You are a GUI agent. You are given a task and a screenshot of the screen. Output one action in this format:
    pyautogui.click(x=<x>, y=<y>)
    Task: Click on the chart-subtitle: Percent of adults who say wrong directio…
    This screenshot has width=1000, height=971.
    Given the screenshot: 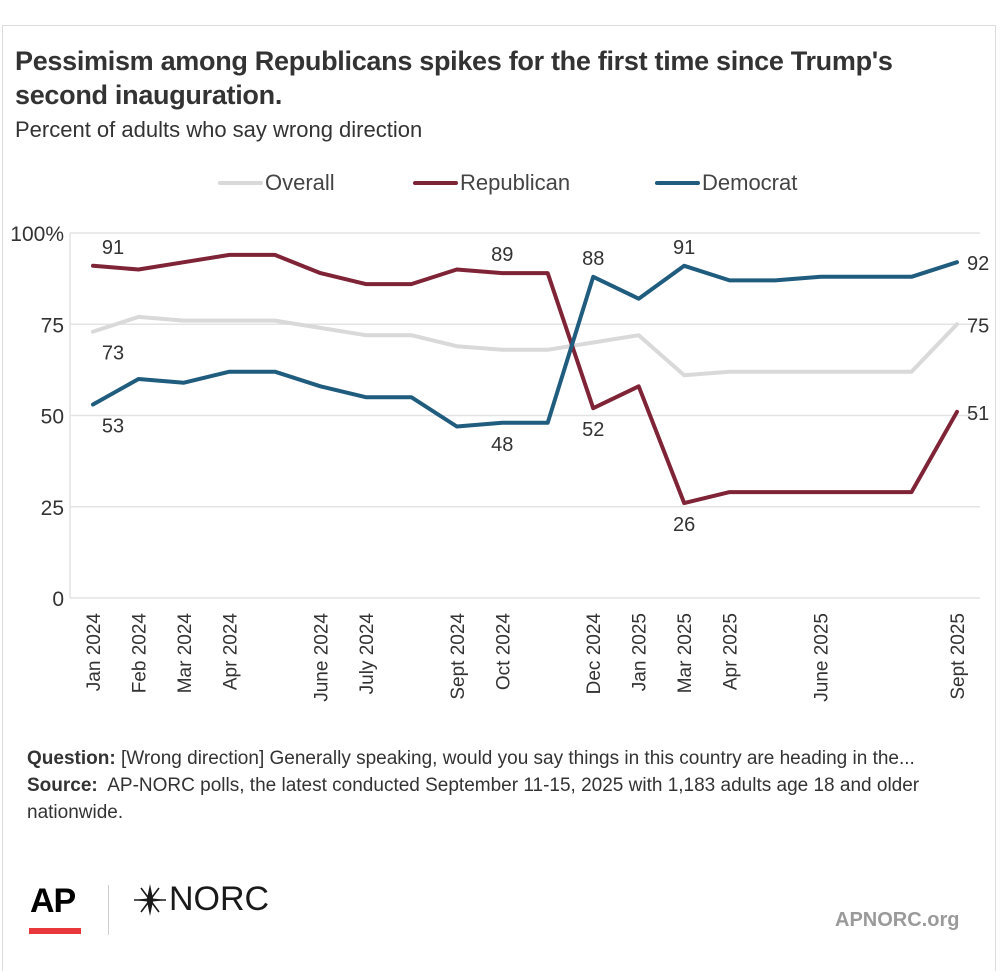 What is the action you would take?
    pyautogui.click(x=218, y=130)
    